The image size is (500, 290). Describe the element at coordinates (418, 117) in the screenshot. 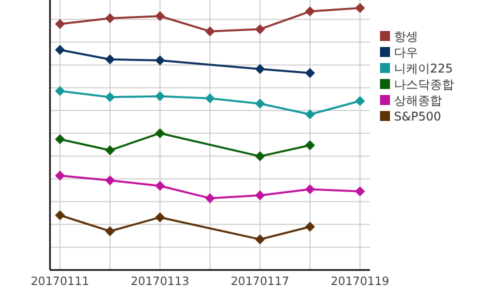

I see `legend-label: S&P500` at that location.